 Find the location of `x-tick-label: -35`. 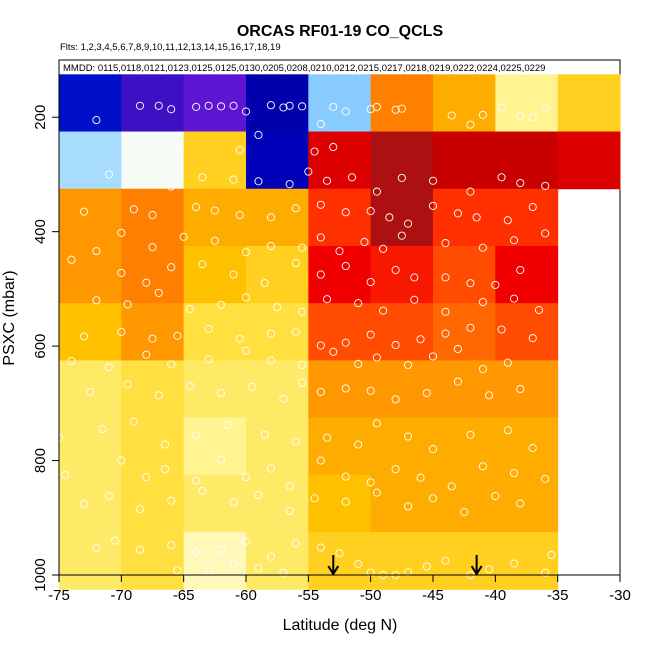

x-tick-label: -35 is located at coordinates (558, 595).